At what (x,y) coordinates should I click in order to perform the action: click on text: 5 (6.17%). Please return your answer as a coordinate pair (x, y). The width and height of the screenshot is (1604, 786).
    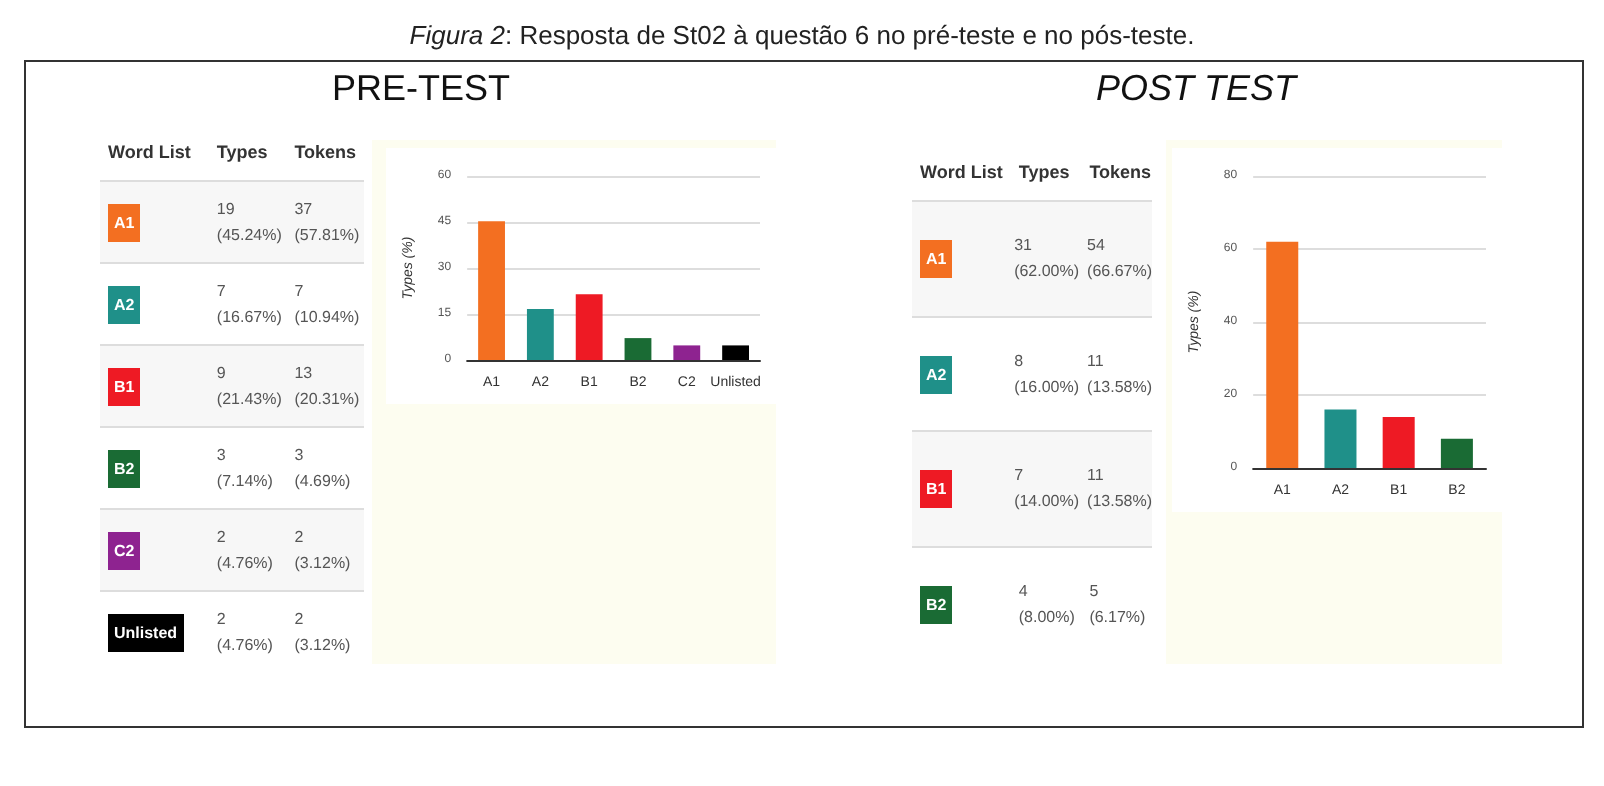
    Looking at the image, I should click on (1117, 603).